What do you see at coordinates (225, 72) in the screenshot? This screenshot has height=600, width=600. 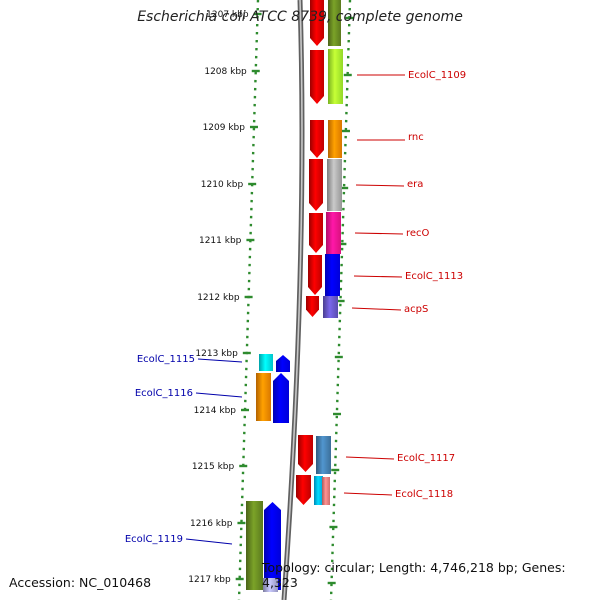 I see `kbp-tick-label: 1208 kbp` at bounding box center [225, 72].